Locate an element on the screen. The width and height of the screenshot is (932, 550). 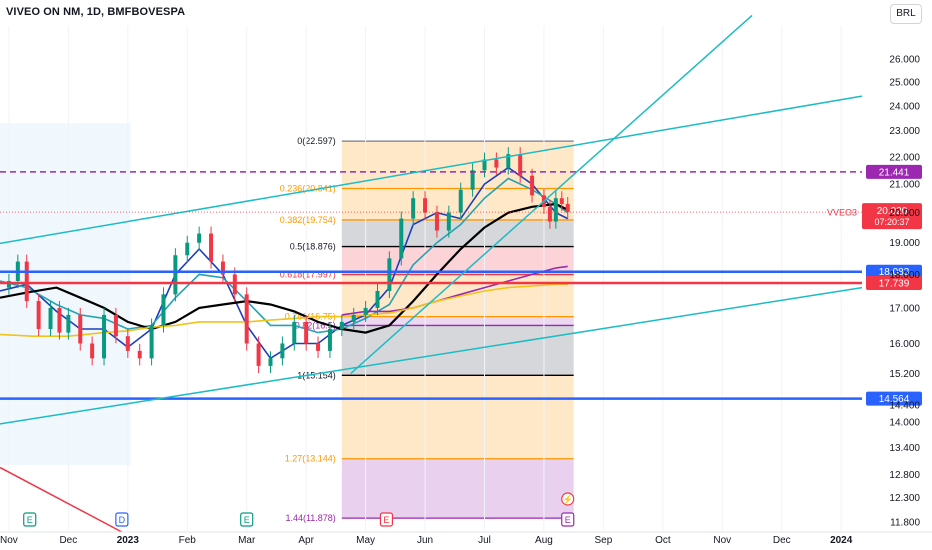
time-tick-label: 2024 is located at coordinates (841, 540).